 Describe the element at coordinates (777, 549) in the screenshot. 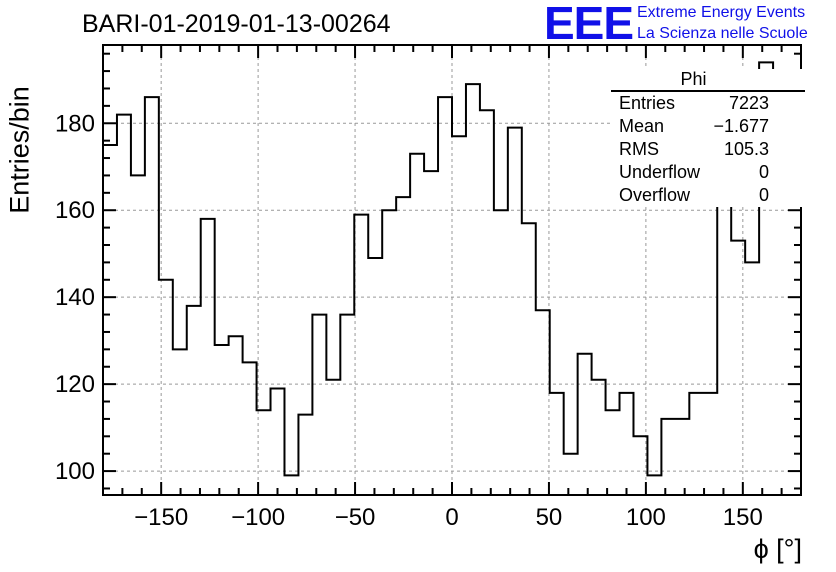

I see `x-axis-label: ϕ [°]` at that location.